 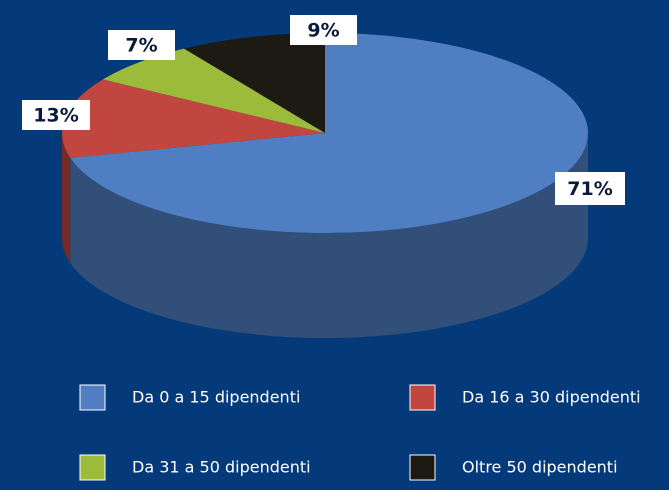 I want to click on slice-side, so click(x=66, y=198).